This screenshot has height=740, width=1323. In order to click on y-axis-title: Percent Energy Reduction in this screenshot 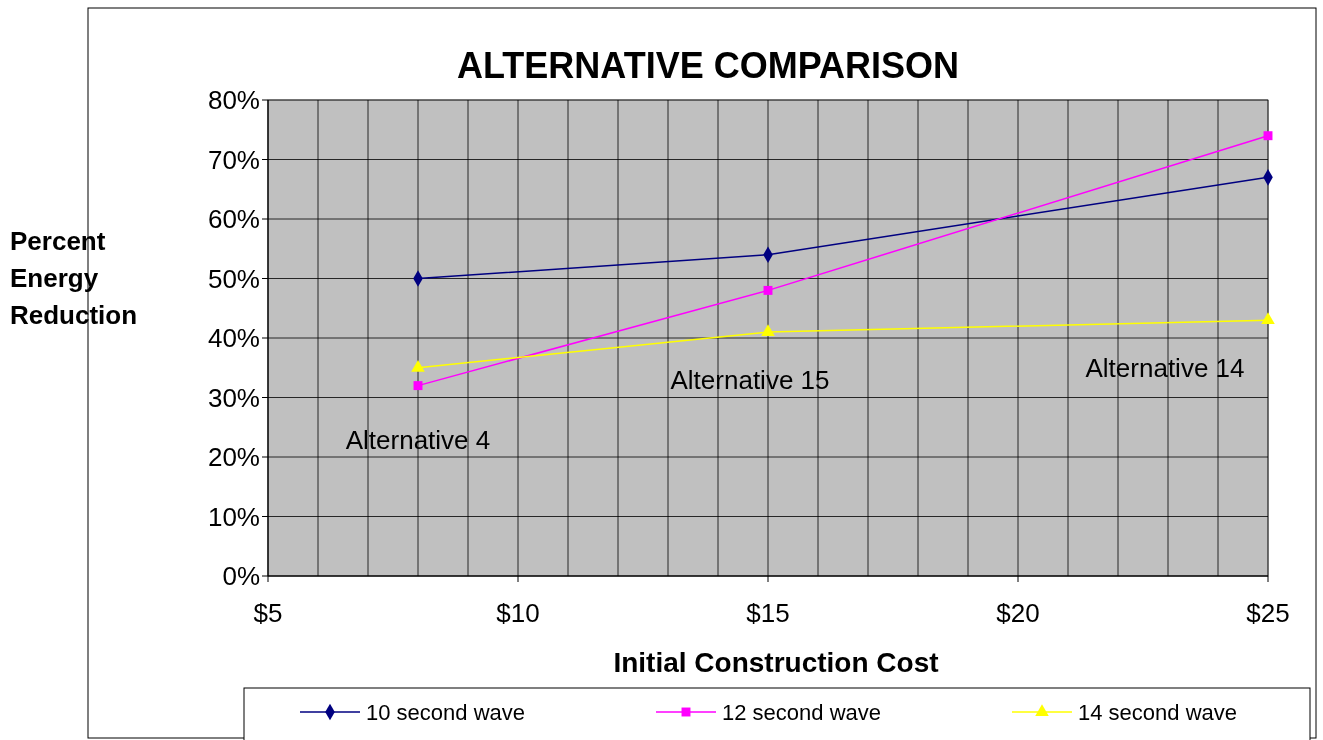, I will do `click(74, 278)`.